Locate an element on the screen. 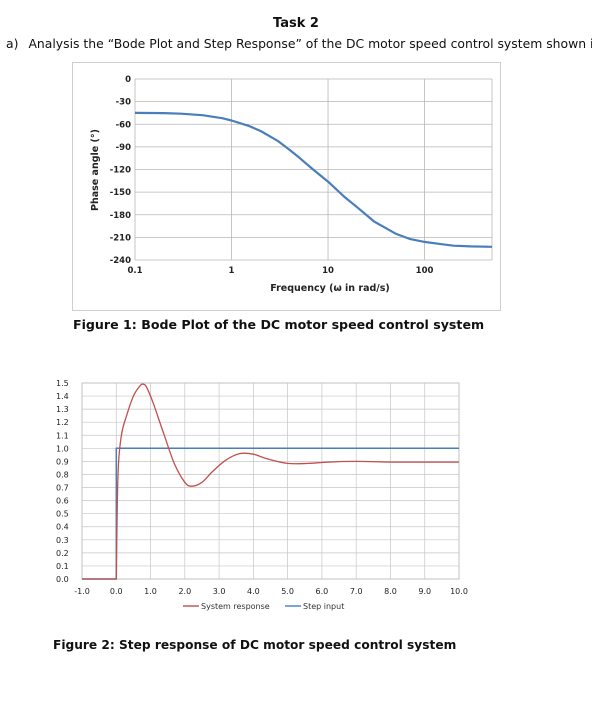 The image size is (592, 706). step-x-tick-label: 9.0 is located at coordinates (424, 591).